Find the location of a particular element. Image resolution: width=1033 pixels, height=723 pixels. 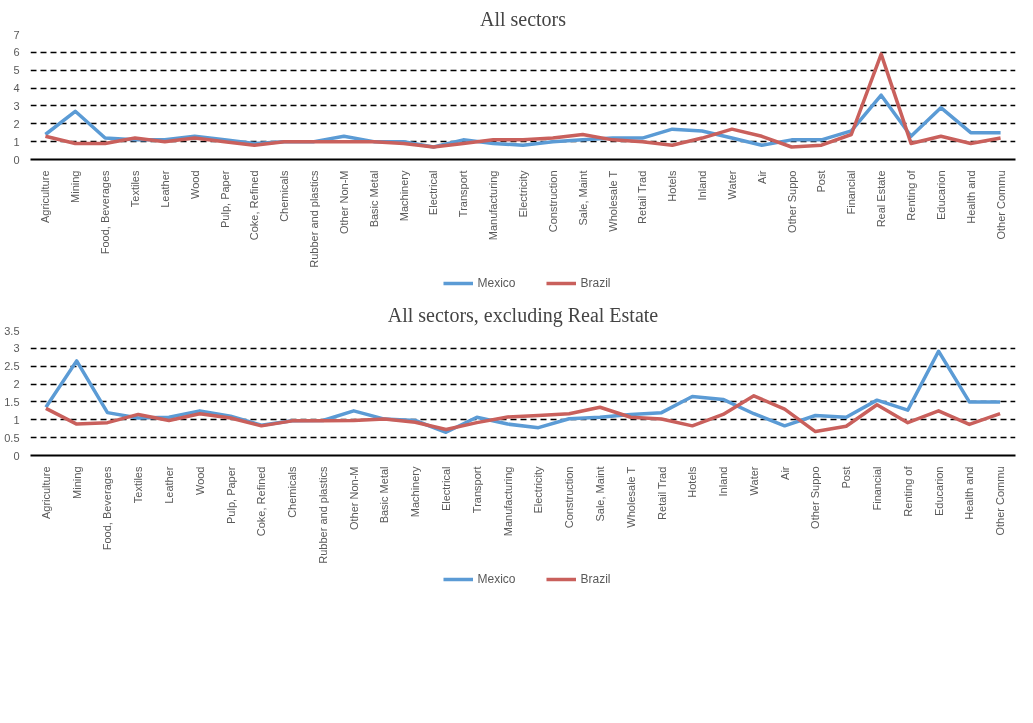

x-tick-label: Real Estate is located at coordinates (881, 199).